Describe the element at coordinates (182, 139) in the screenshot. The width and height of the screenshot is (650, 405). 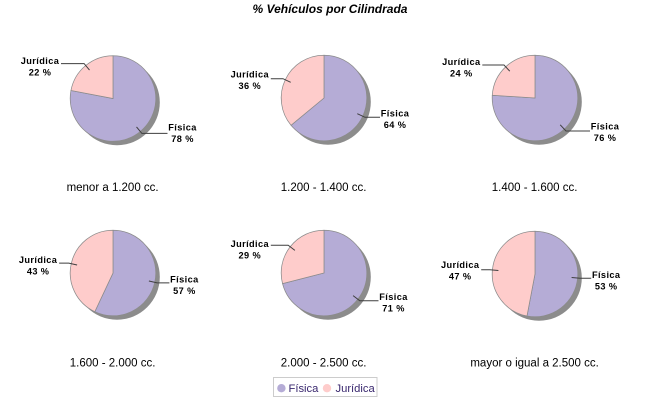
I see `svg-text: 78 %` at that location.